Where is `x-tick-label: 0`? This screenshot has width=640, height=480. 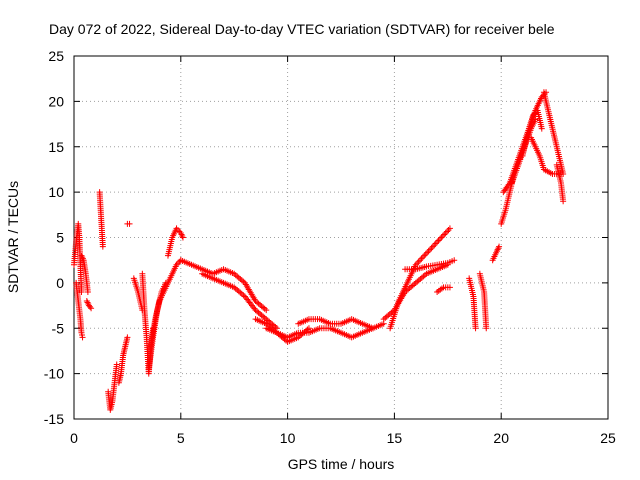
x-tick-label: 0 is located at coordinates (74, 438).